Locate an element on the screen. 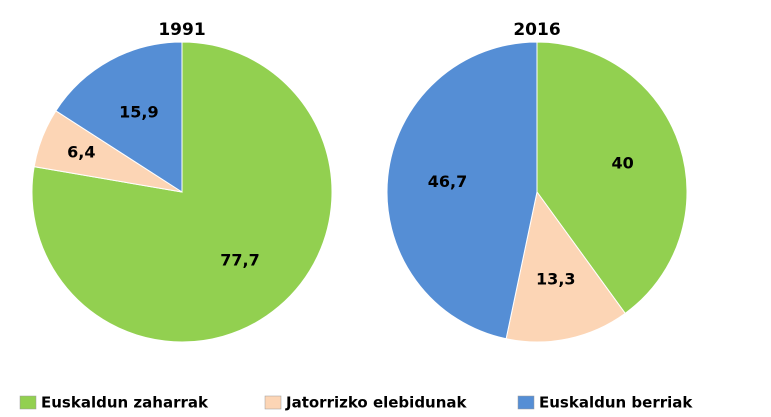 This screenshot has height=417, width=771. data-label: 40 is located at coordinates (622, 163).